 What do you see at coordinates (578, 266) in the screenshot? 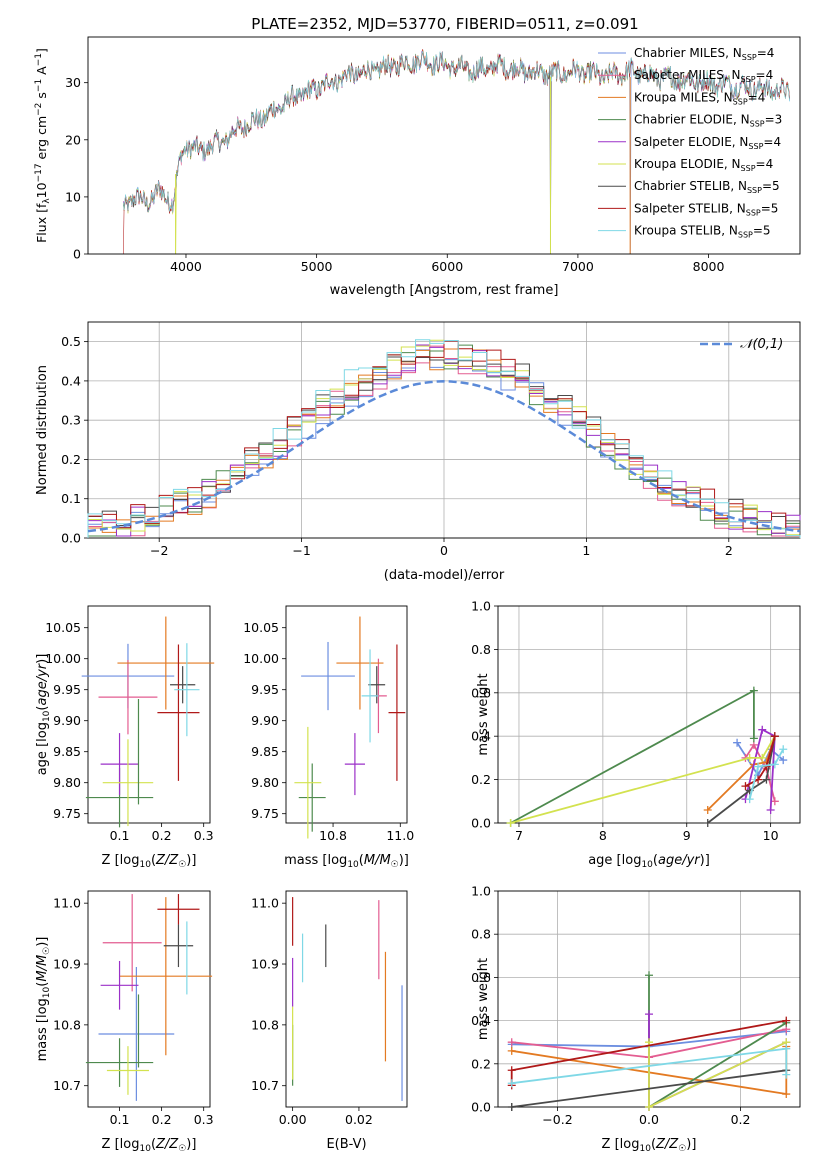
I see `spectrum-xtick-label: 7000` at bounding box center [578, 266].